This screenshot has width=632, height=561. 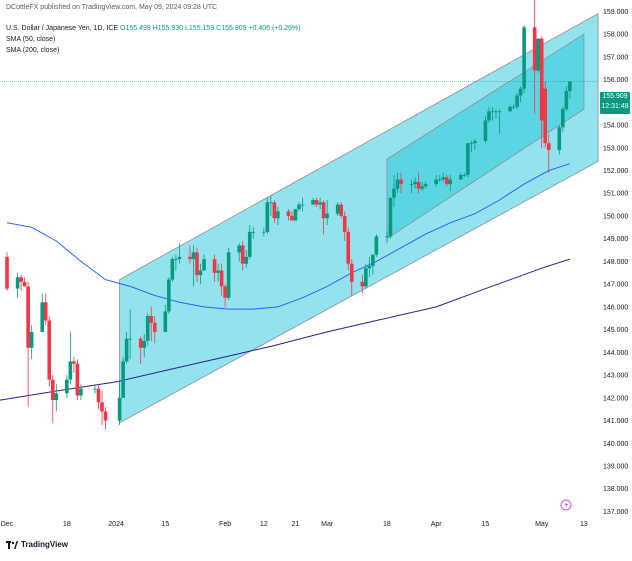 What do you see at coordinates (615, 444) in the screenshot?
I see `price-tick-label: 140.000` at bounding box center [615, 444].